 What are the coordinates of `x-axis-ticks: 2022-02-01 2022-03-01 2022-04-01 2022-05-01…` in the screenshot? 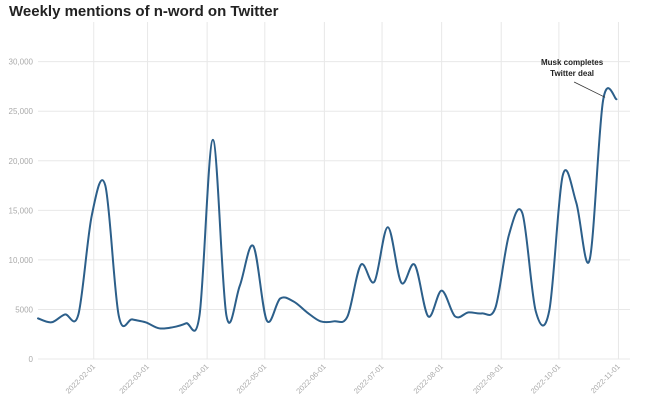 It's located at (343, 378).